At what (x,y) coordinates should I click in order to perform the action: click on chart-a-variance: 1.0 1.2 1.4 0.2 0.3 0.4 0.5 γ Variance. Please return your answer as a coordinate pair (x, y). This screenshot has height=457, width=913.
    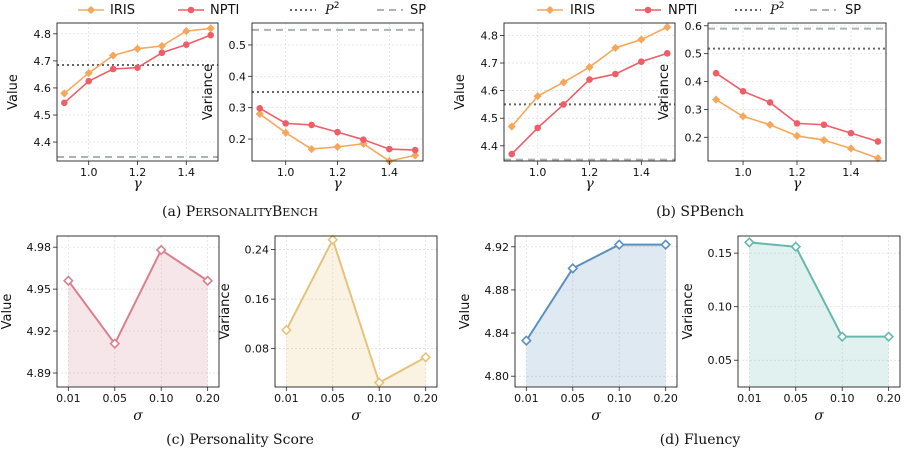
    Looking at the image, I should click on (312, 107).